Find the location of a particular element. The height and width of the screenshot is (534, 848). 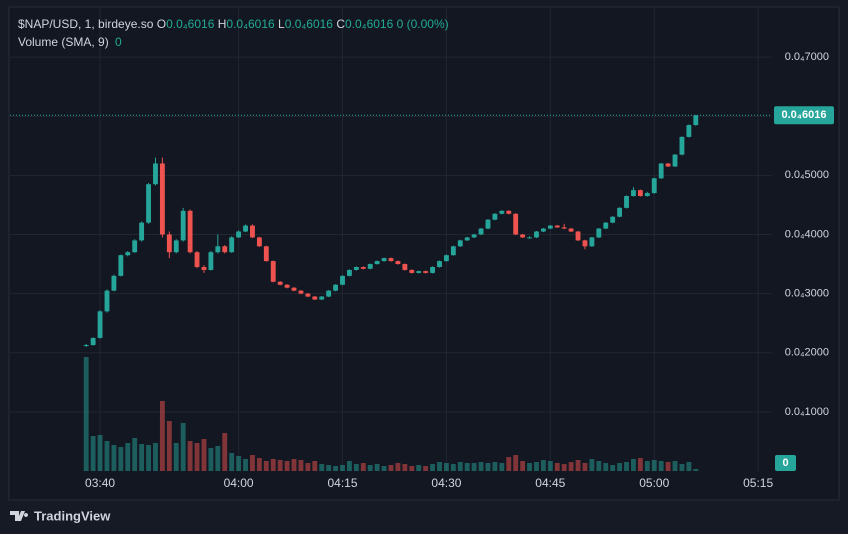

ohlc-key: L is located at coordinates (281, 24).